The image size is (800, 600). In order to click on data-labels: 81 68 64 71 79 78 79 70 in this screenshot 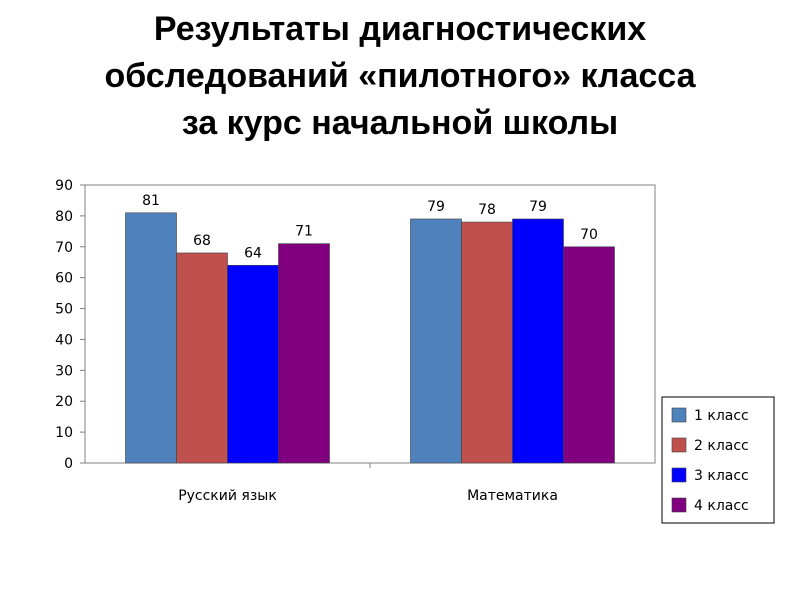, I will do `click(370, 227)`.